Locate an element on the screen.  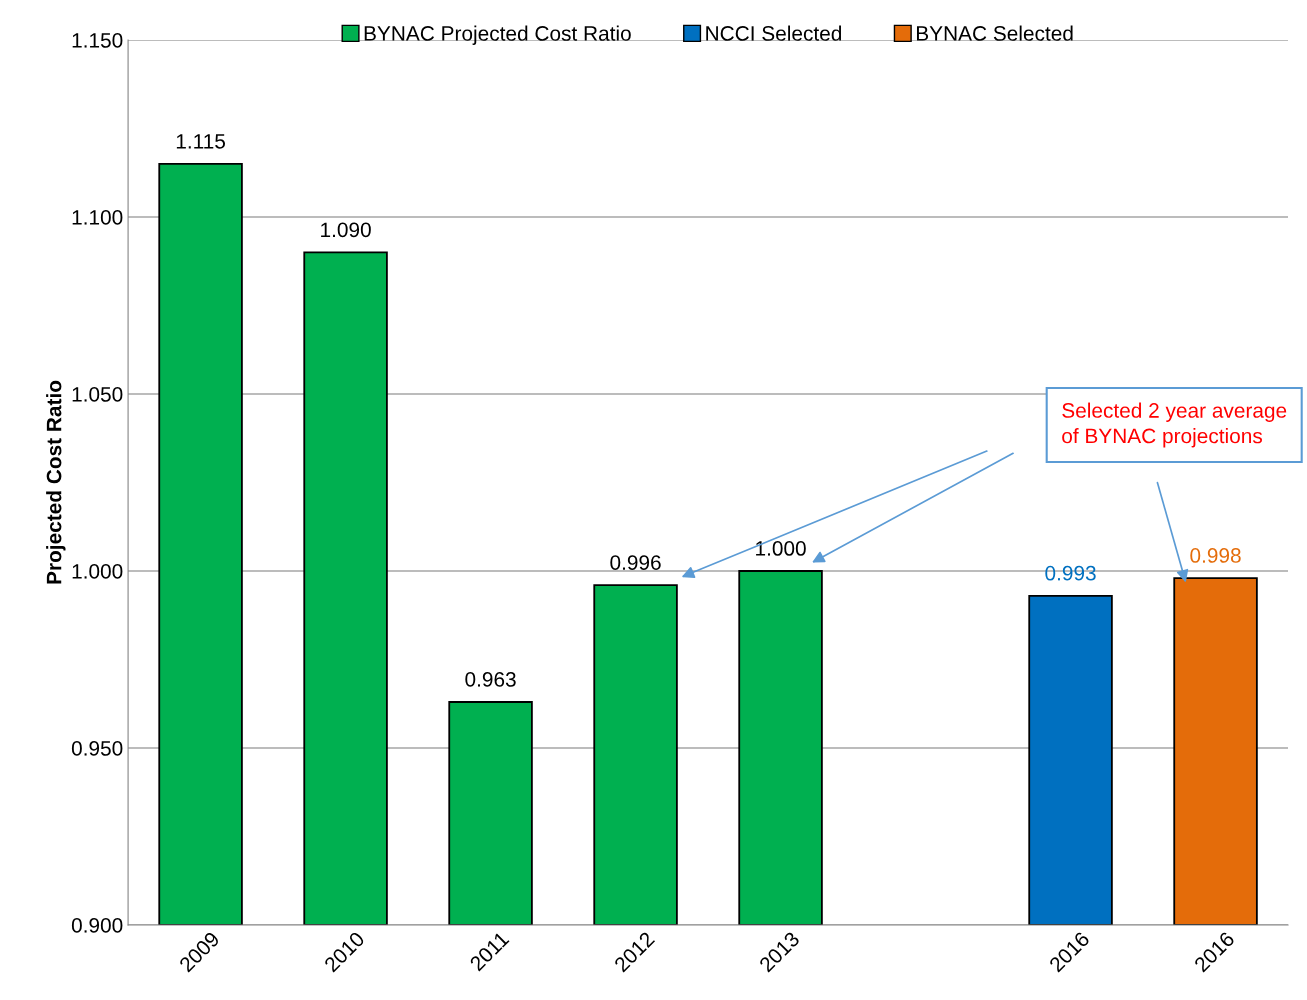
data-label: 0.963 is located at coordinates (490, 679).